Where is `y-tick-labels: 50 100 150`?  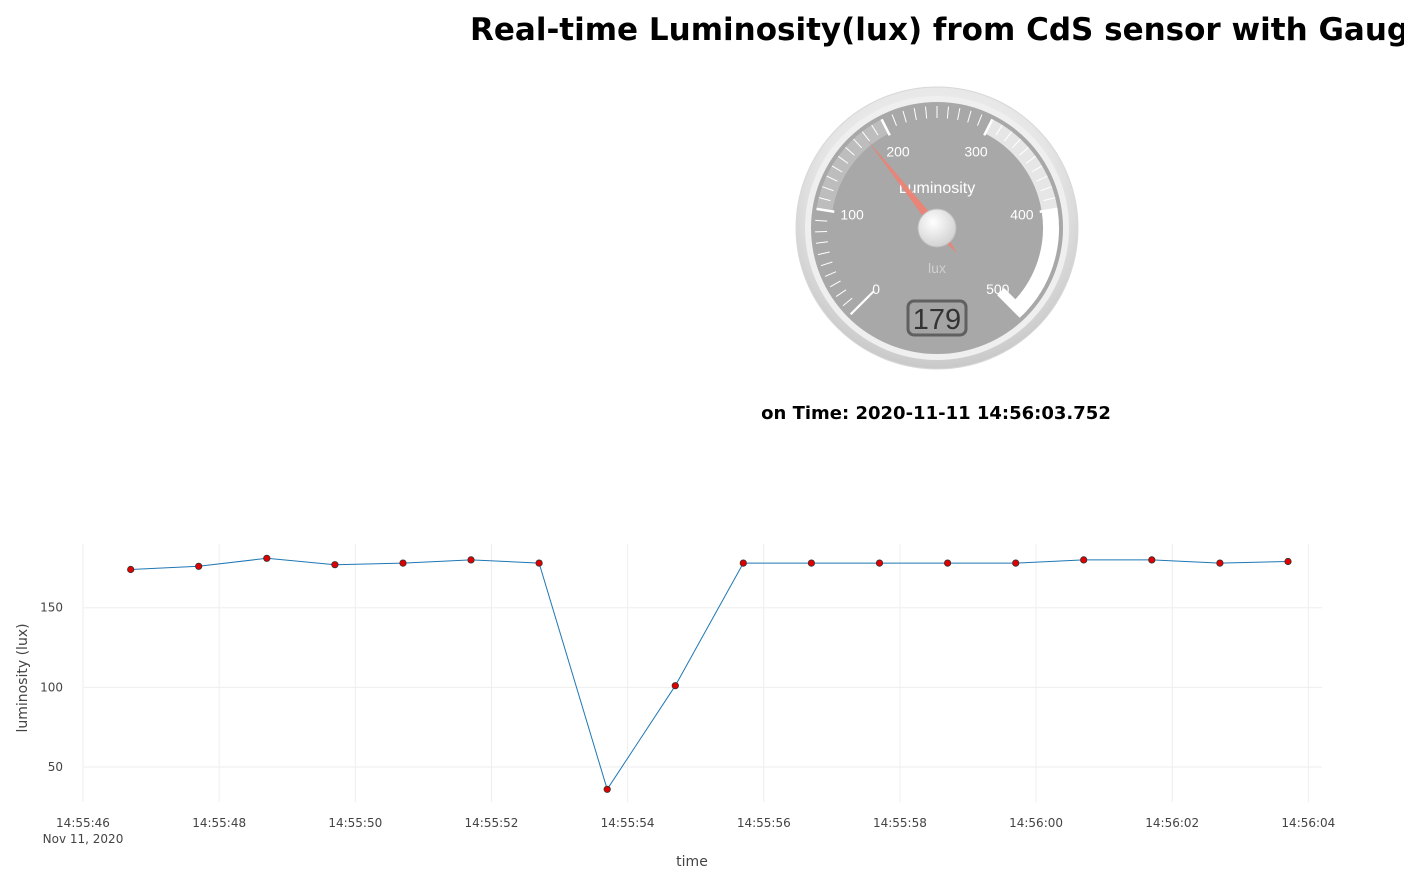
y-tick-labels: 50 100 150 is located at coordinates (51, 687).